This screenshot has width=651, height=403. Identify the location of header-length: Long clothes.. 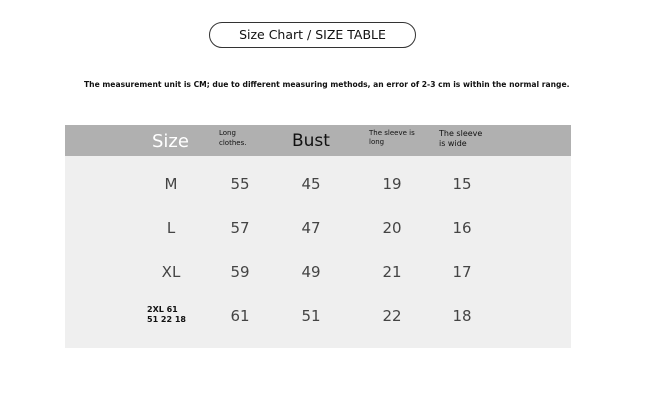
(233, 138).